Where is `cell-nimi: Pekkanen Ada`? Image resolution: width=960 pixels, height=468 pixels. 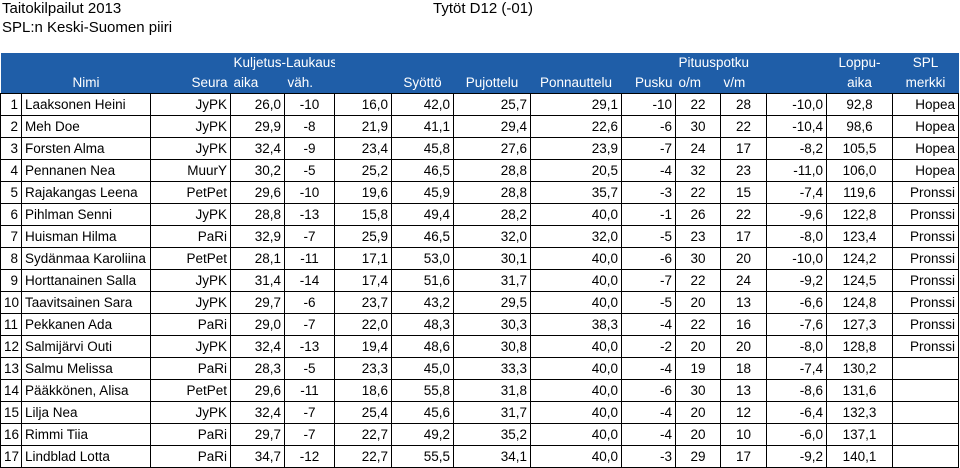
cell-nimi: Pekkanen Ada is located at coordinates (86, 324).